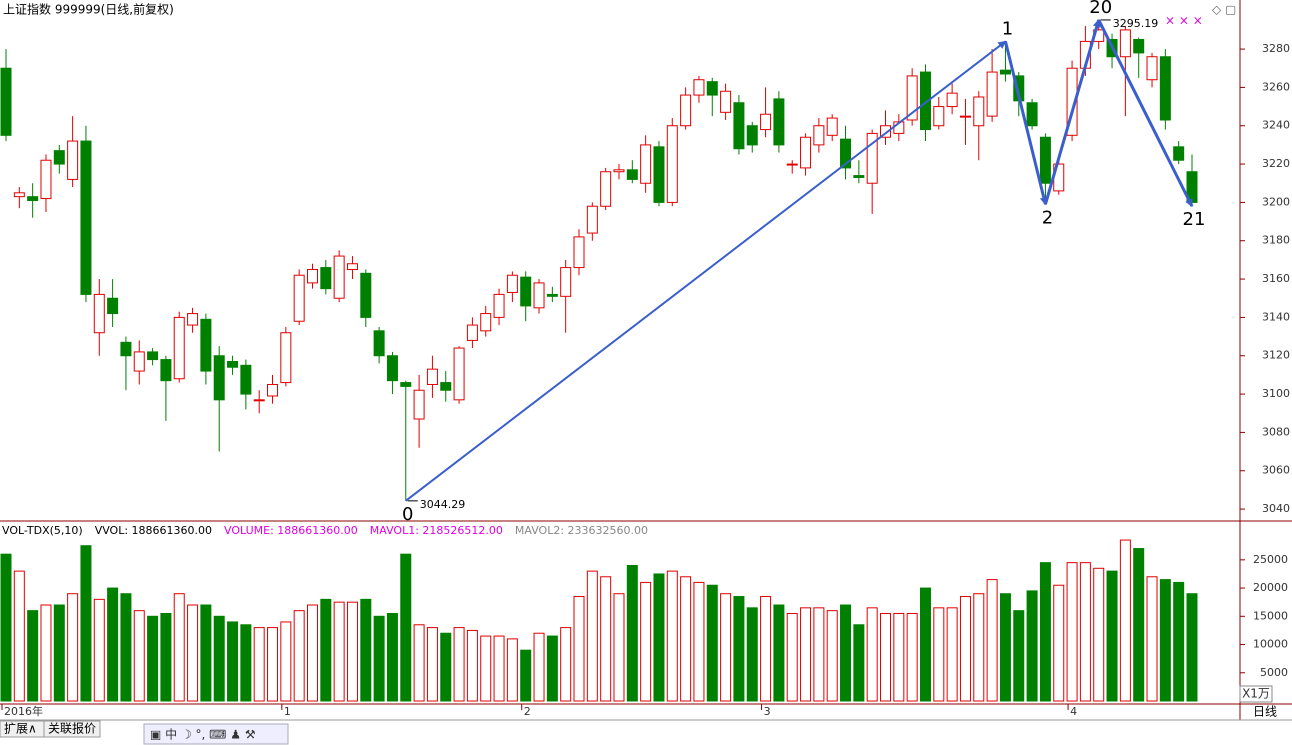 Image resolution: width=1292 pixels, height=745 pixels. What do you see at coordinates (1276, 48) in the screenshot?
I see `y-tick-label: 3280` at bounding box center [1276, 48].